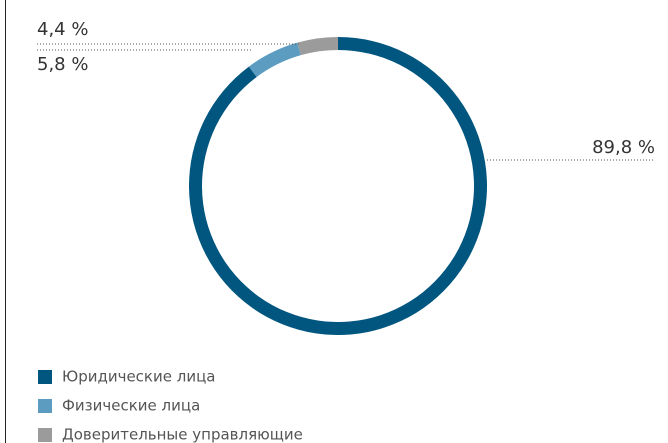  What do you see at coordinates (62, 64) in the screenshot?
I see `value-label: 5,8 %` at bounding box center [62, 64].